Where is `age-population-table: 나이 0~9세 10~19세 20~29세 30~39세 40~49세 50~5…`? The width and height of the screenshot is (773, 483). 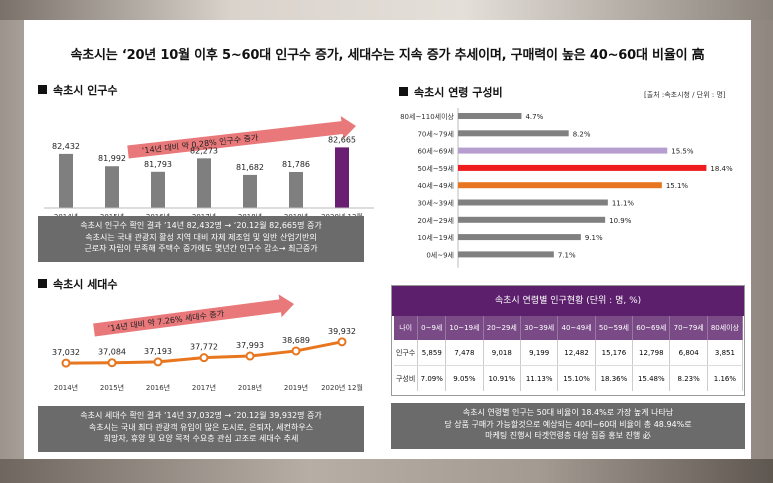 age-population-table: 나이 0~9세 10~19세 20~29세 30~39세 40~49세 50~5… is located at coordinates (569, 353).